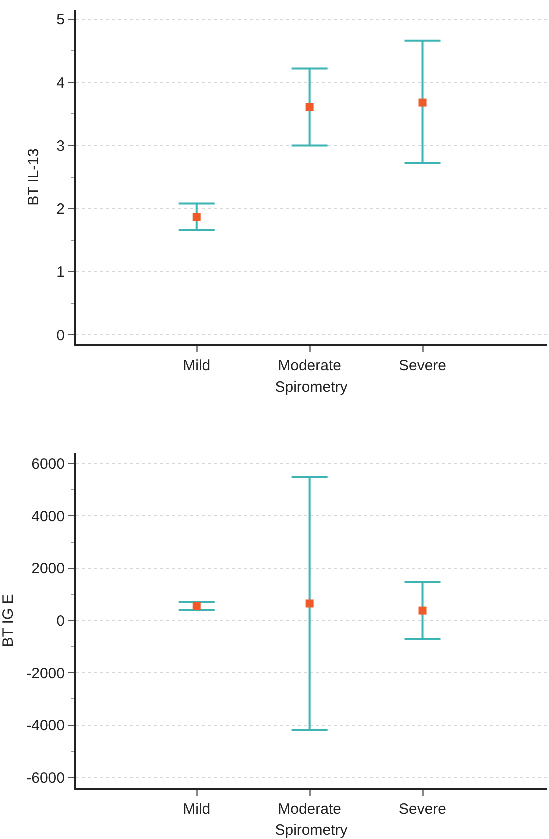  Describe the element at coordinates (48, 517) in the screenshot. I see `y-tick-label: 4000` at that location.